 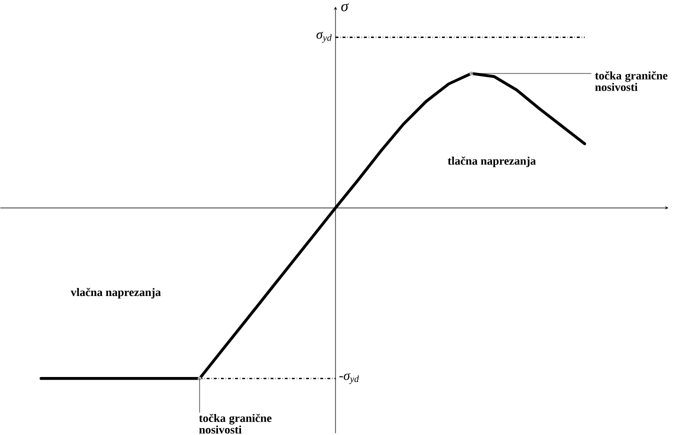 I want to click on annotation: vlačna naprezanja, so click(x=115, y=293).